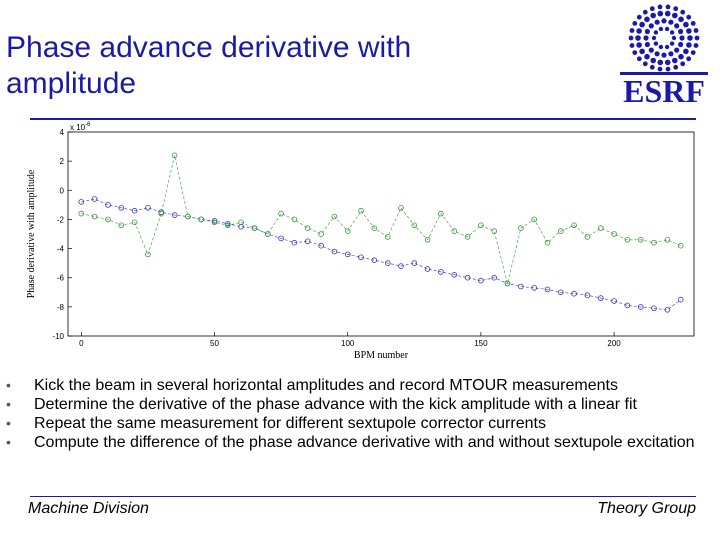  Describe the element at coordinates (31, 233) in the screenshot. I see `y-axis-label: Phase derivative with amplitude` at that location.